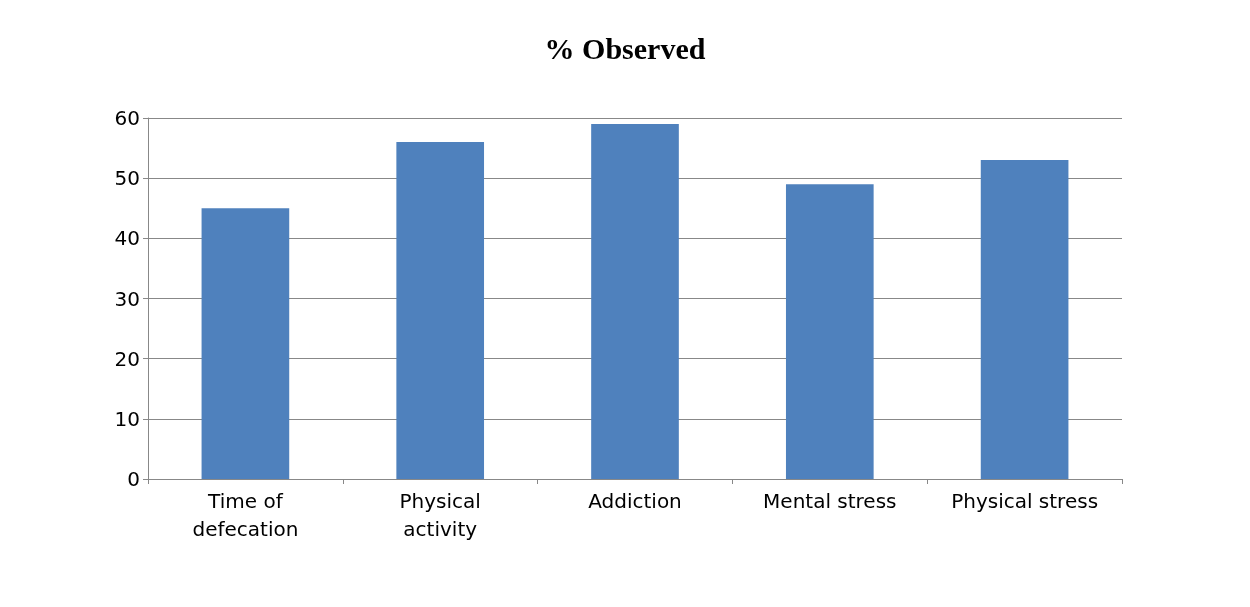 This screenshot has width=1250, height=607. Describe the element at coordinates (127, 178) in the screenshot. I see `y-tick-label: 50` at that location.